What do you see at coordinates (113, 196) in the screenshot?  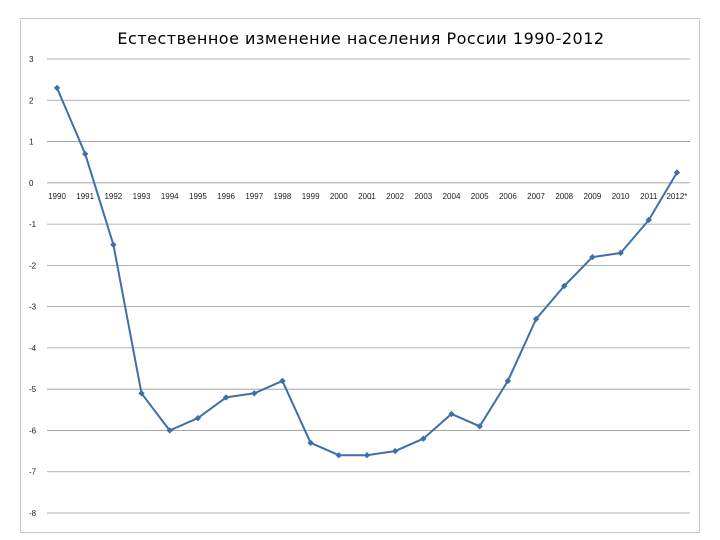 I see `x-tick-label: 1992` at bounding box center [113, 196].